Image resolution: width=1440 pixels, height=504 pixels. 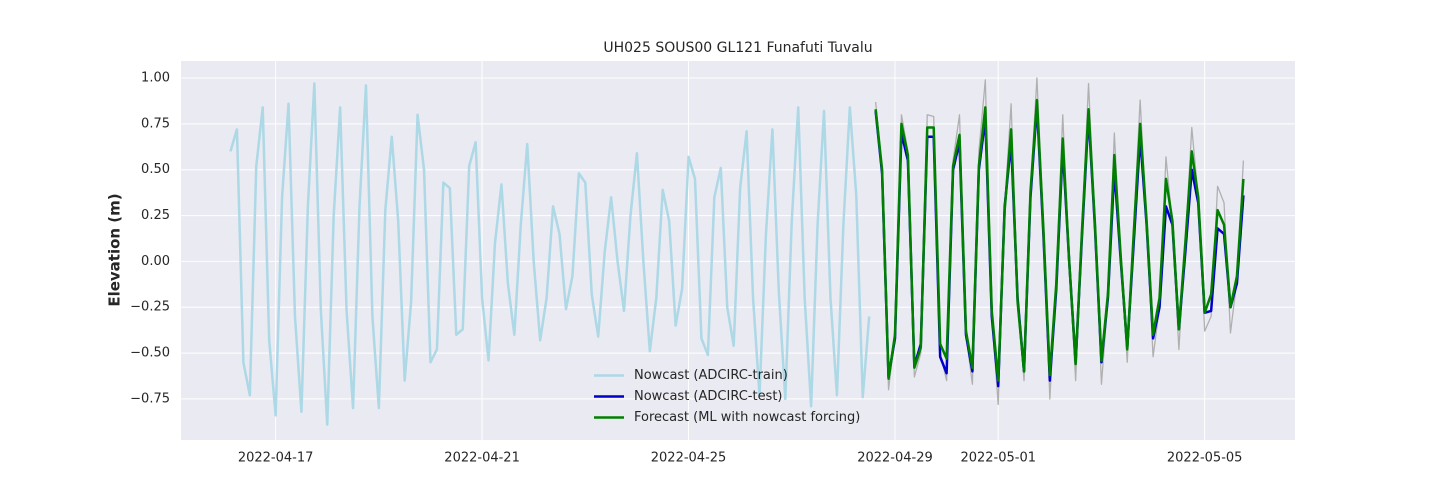 What do you see at coordinates (150, 353) in the screenshot?
I see `y-tick-label: −0.50` at bounding box center [150, 353].